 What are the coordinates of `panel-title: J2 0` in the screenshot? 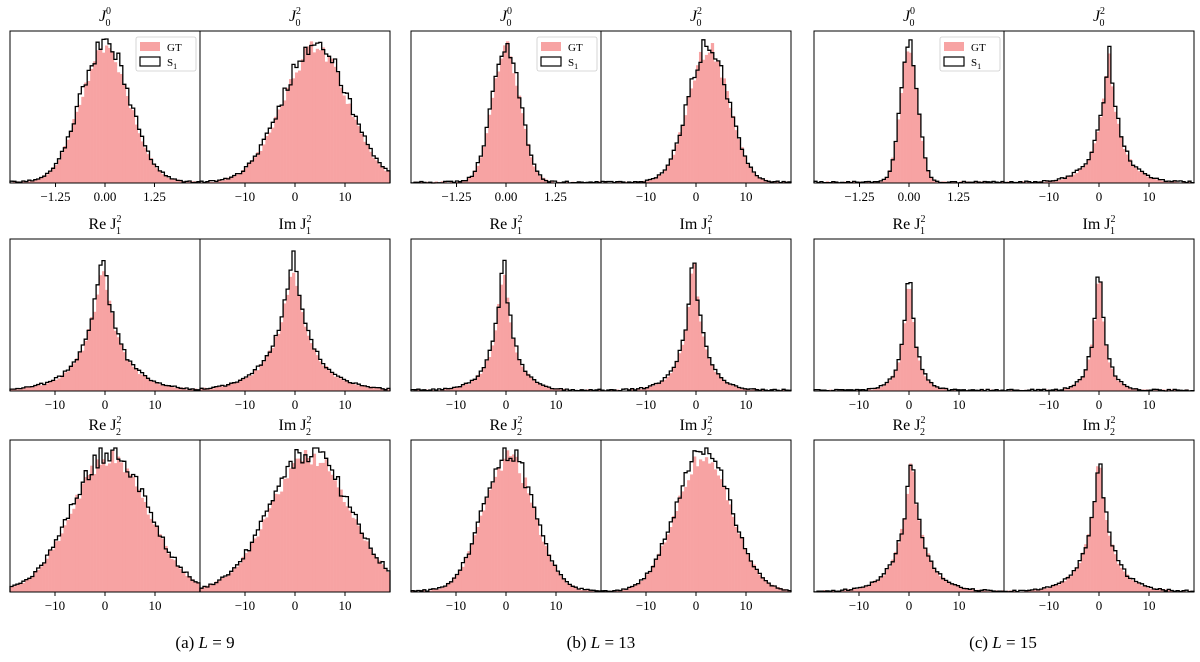 It's located at (295, 17).